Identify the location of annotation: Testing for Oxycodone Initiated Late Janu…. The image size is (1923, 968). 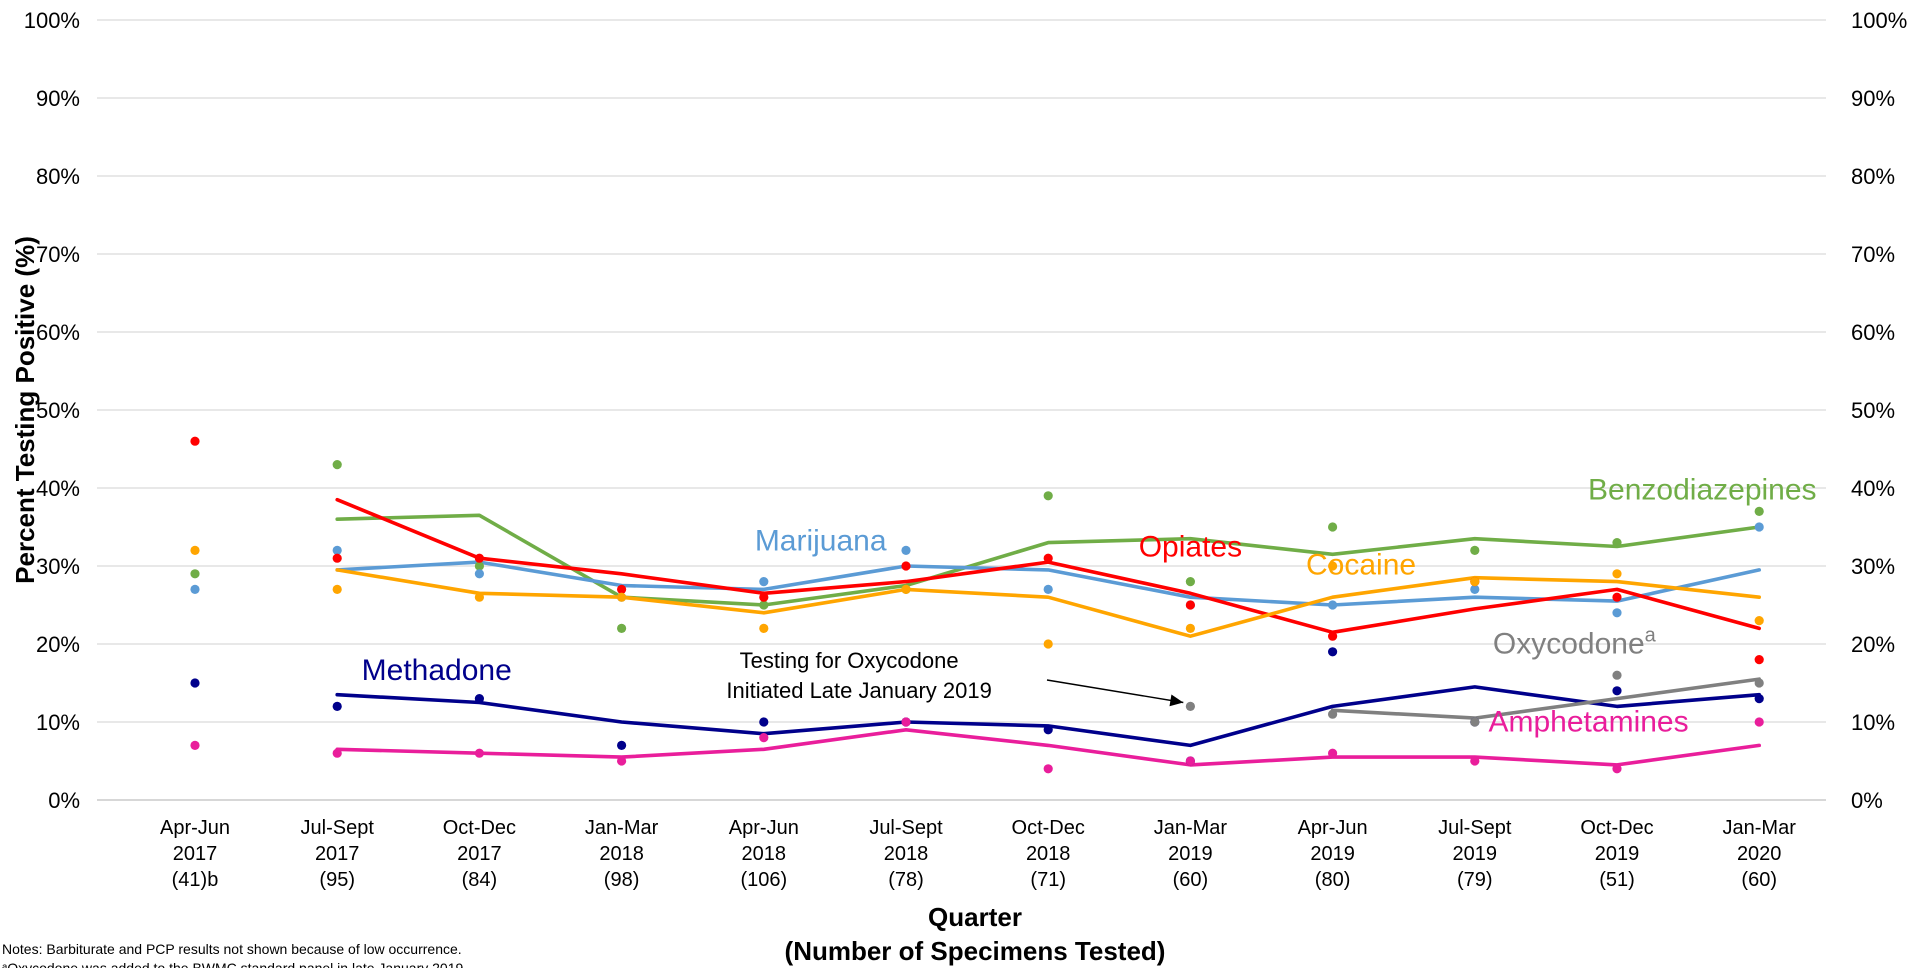
(955, 677).